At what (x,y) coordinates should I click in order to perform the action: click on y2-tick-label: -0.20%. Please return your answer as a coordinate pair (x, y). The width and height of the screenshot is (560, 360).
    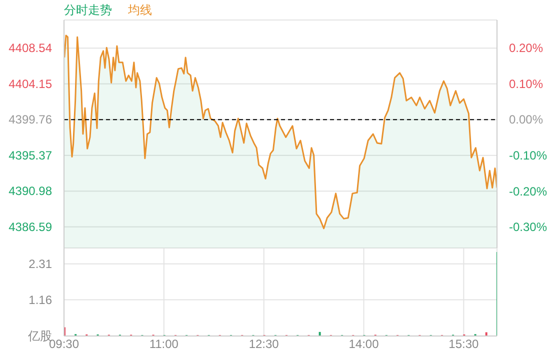
    Looking at the image, I should click on (528, 191).